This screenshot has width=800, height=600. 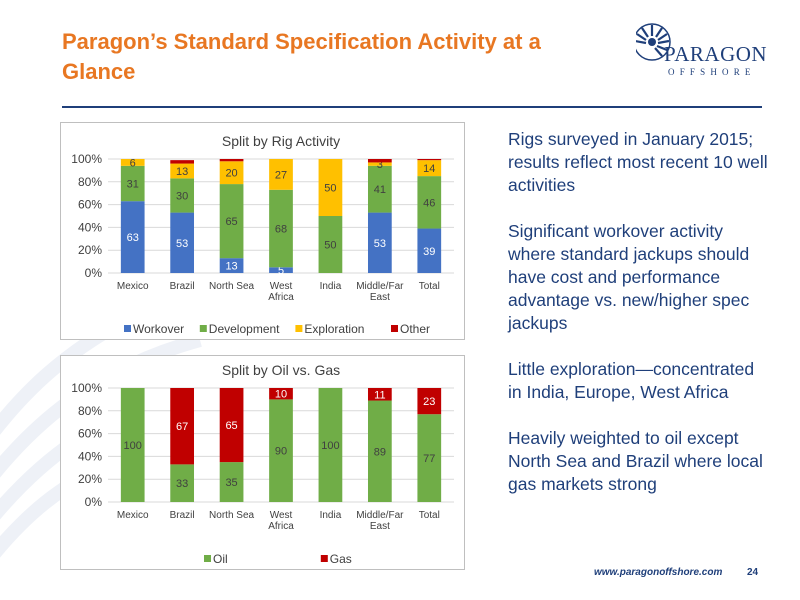 What do you see at coordinates (90, 227) in the screenshot?
I see `y-tick-label: 40%` at bounding box center [90, 227].